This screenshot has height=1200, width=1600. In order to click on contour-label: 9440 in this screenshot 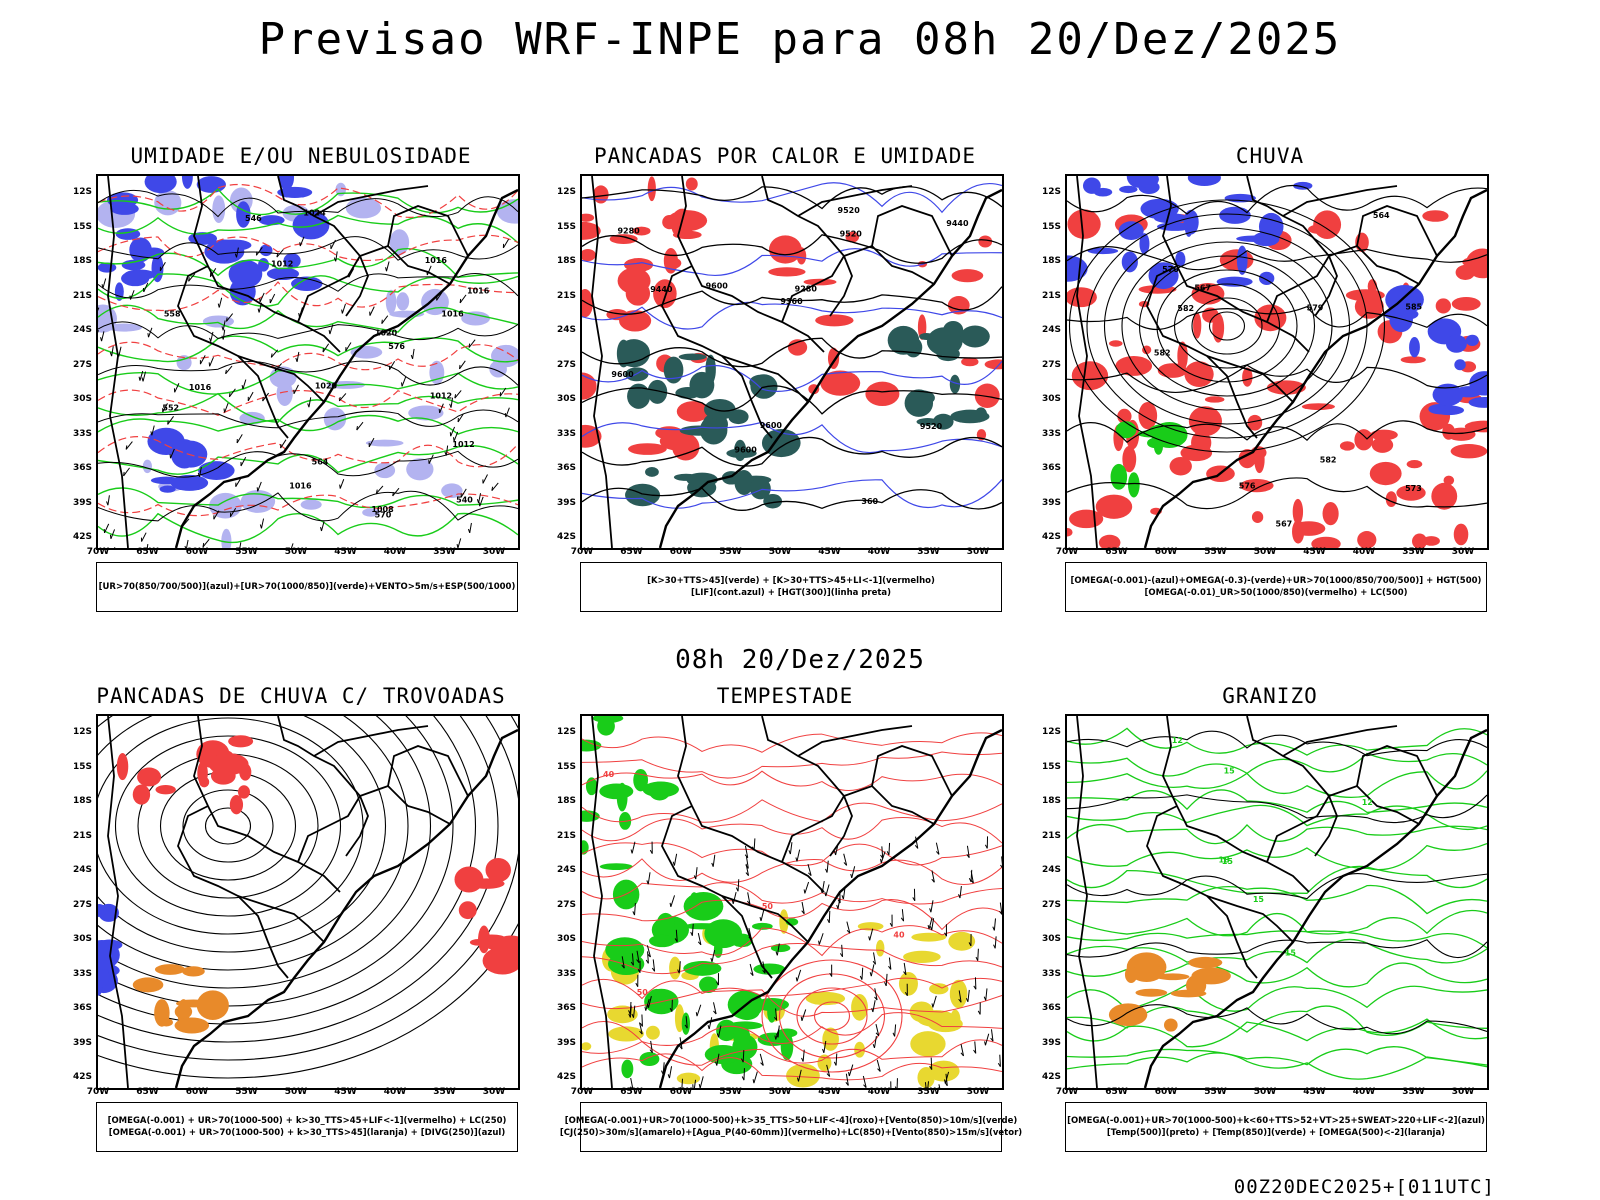, I will do `click(957, 223)`.